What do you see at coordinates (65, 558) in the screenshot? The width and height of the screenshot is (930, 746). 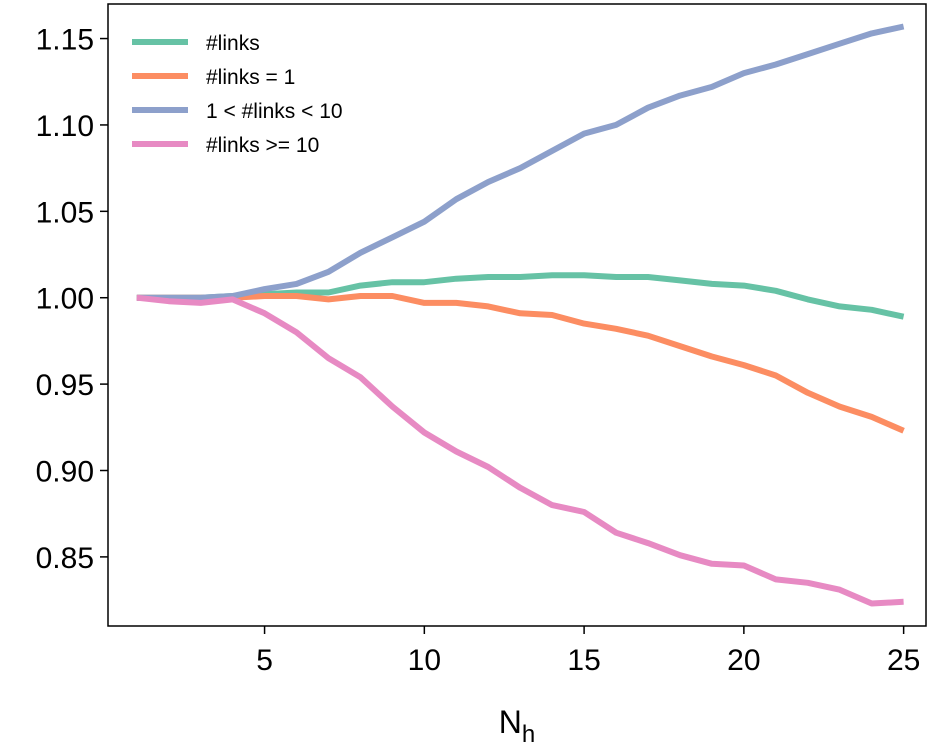 I see `y-tick-label: 0.85` at bounding box center [65, 558].